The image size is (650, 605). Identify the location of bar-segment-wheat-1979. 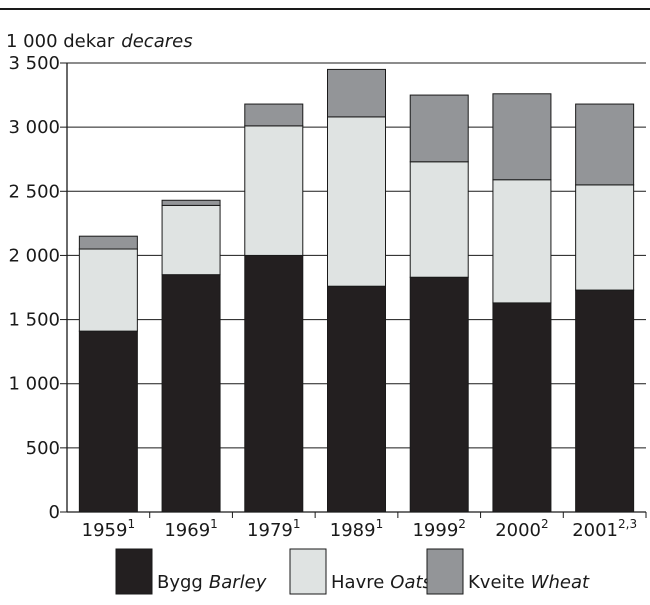
(274, 115).